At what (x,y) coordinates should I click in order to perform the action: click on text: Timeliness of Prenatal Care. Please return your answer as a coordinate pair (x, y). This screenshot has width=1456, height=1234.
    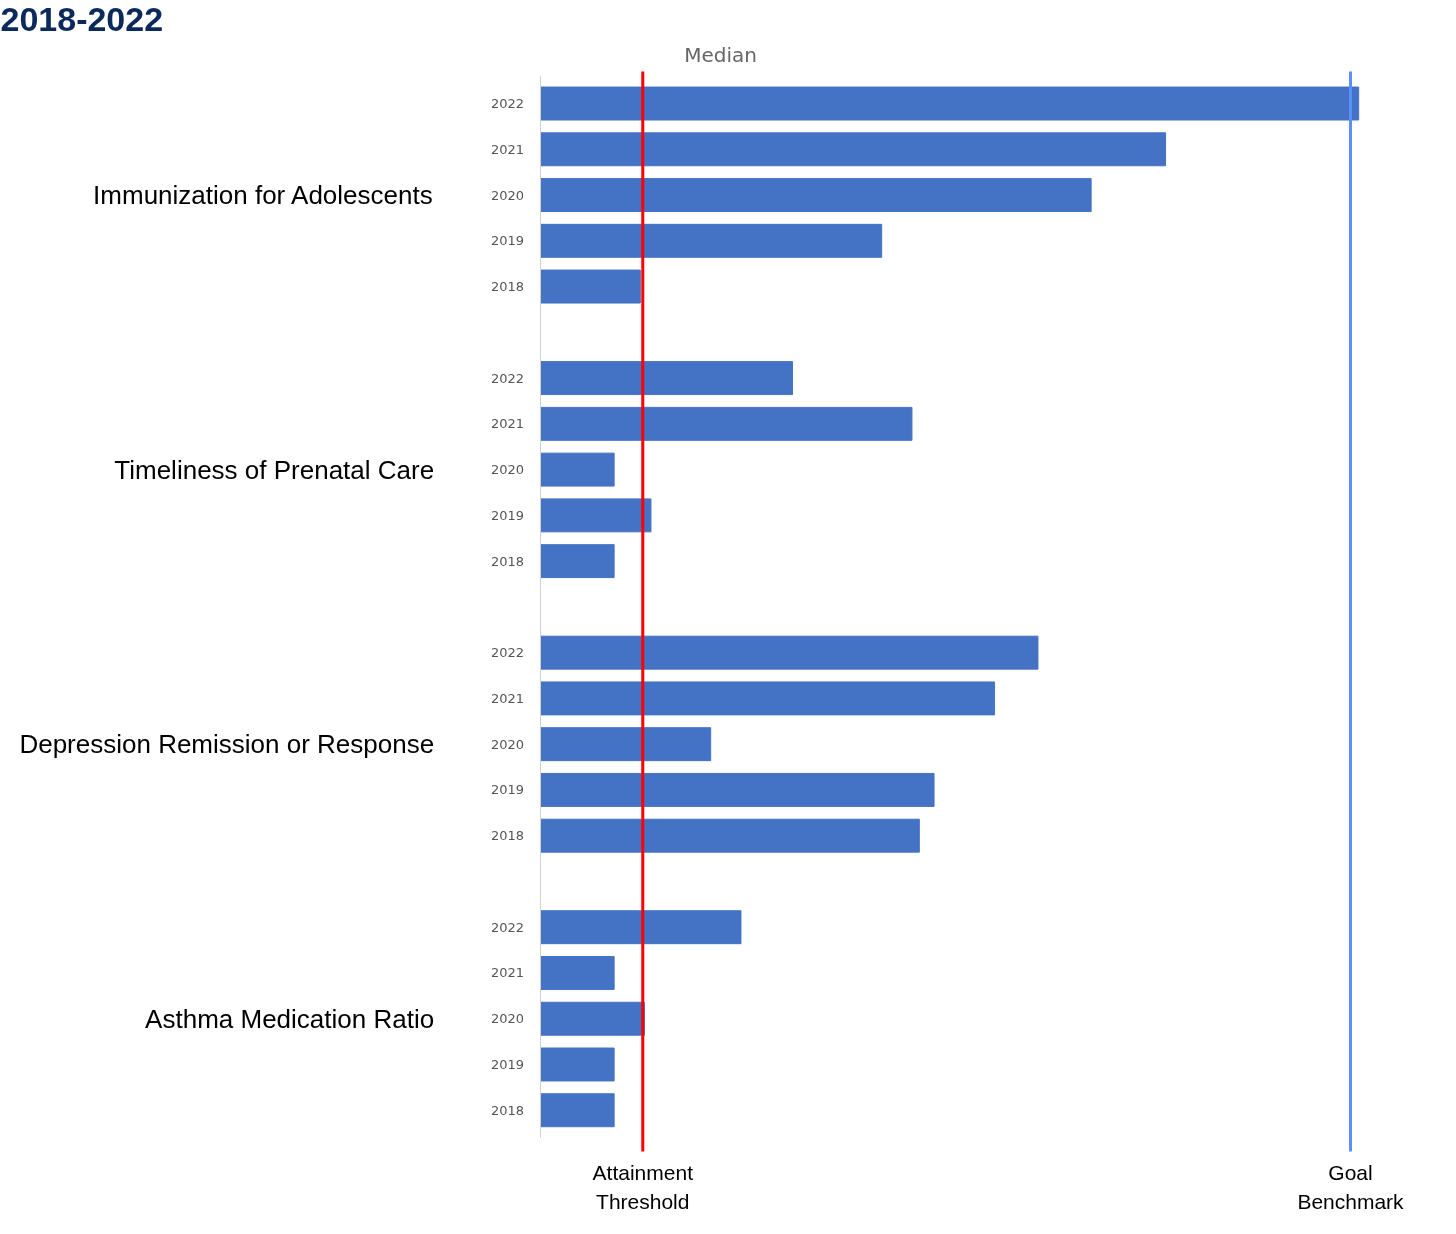
    Looking at the image, I should click on (274, 469).